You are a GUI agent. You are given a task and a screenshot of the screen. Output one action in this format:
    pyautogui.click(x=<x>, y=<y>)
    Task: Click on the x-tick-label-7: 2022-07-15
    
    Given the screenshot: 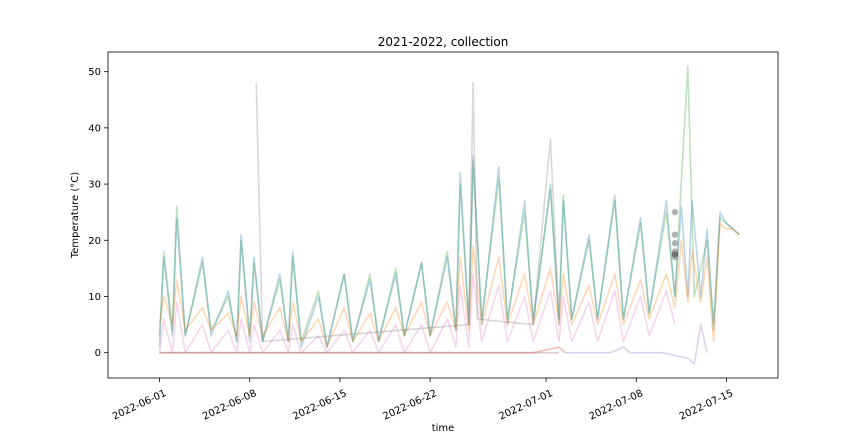 What is the action you would take?
    pyautogui.click(x=706, y=405)
    